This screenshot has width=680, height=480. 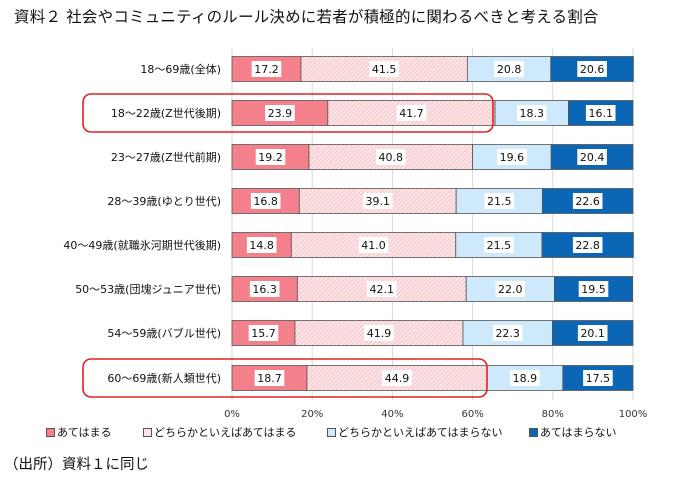 I want to click on data-label: 16.1, so click(x=600, y=113).